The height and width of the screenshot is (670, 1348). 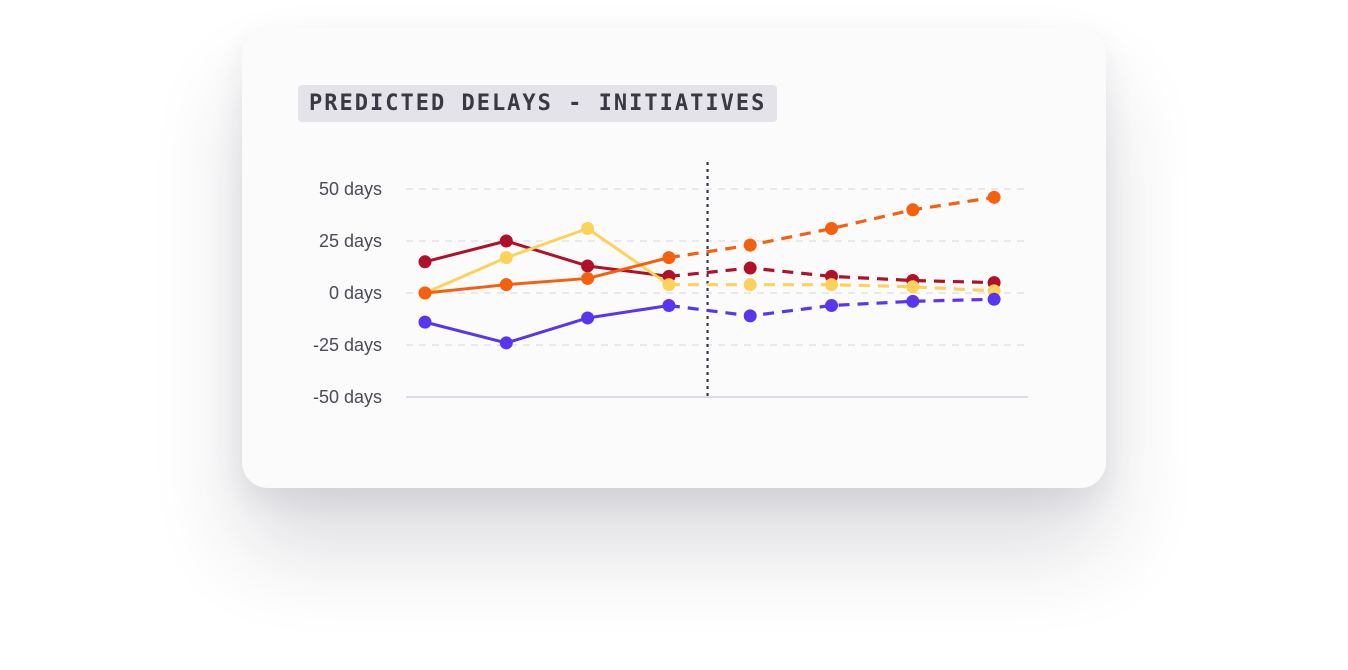 I want to click on y-axis-ticks: 50 days 25 days 0 days -25 days -50 days, so click(x=347, y=293).